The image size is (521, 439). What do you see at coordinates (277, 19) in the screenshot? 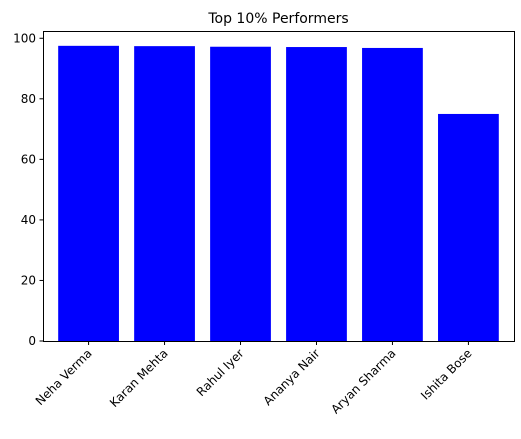
I see `chart-title: Top 10% Performers` at bounding box center [277, 19].